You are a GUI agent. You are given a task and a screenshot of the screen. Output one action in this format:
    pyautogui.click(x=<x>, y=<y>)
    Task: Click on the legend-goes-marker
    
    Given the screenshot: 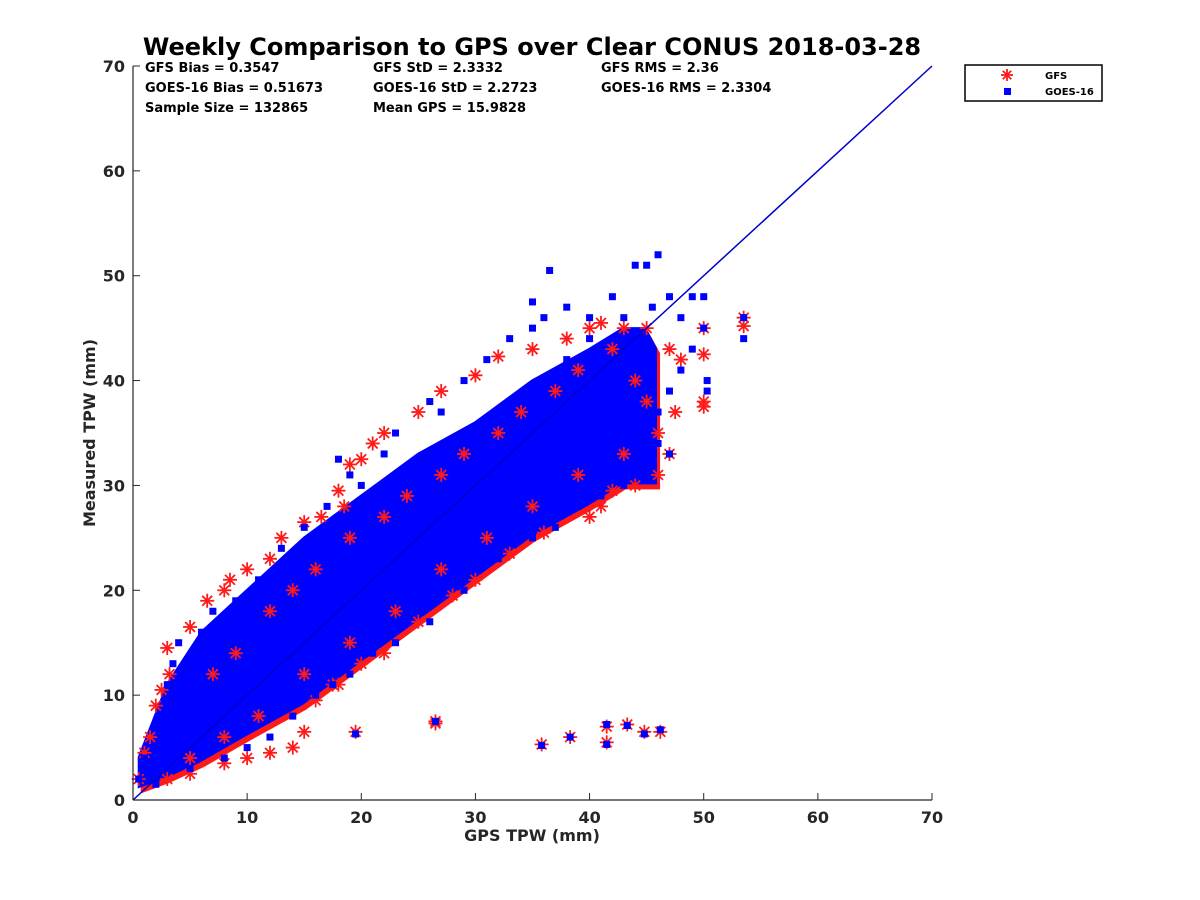 What is the action you would take?
    pyautogui.click(x=1007, y=91)
    